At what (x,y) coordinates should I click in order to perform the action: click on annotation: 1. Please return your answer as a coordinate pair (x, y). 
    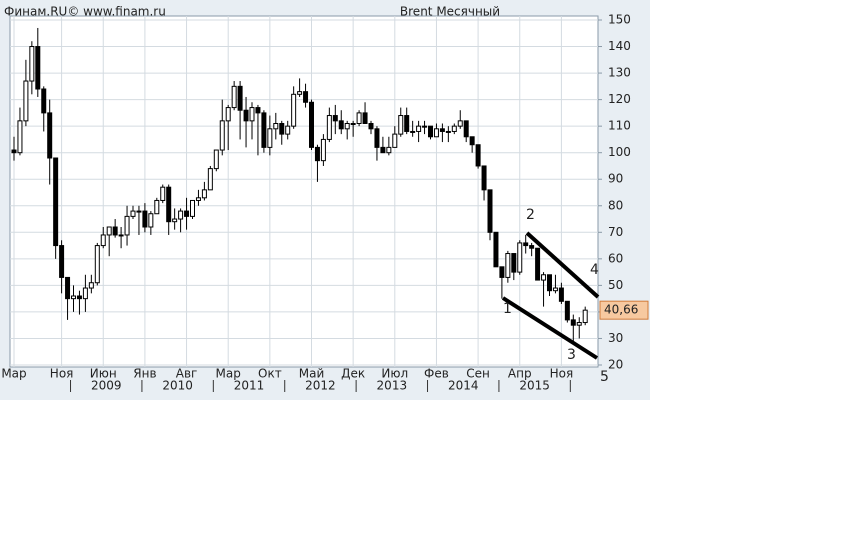
    Looking at the image, I should click on (507, 309).